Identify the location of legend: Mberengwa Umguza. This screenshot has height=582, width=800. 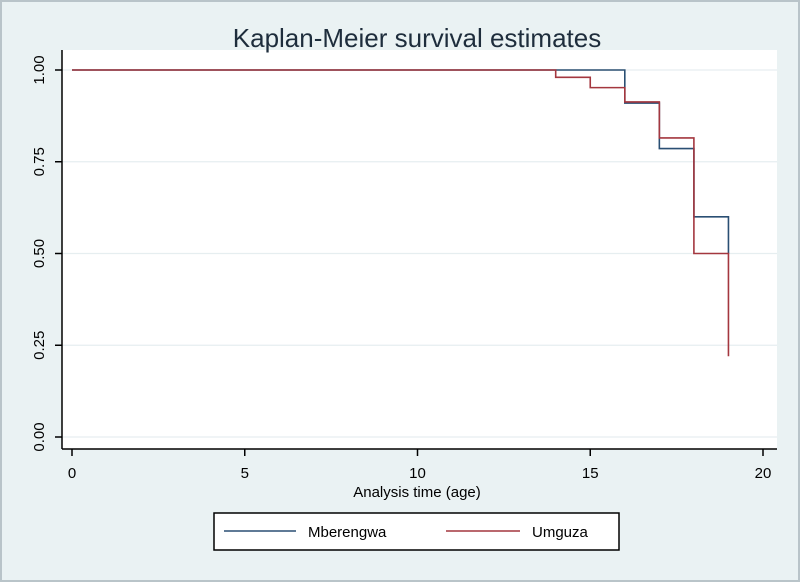
(416, 531).